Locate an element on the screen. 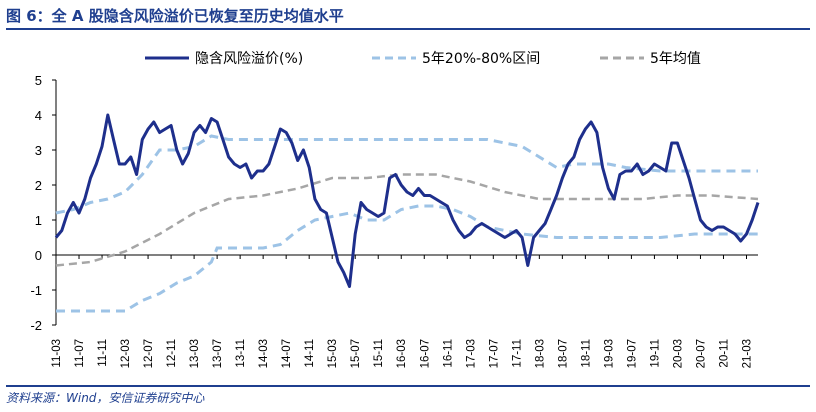 Image resolution: width=816 pixels, height=412 pixels. x-tick-label: 17-07 is located at coordinates (494, 353).